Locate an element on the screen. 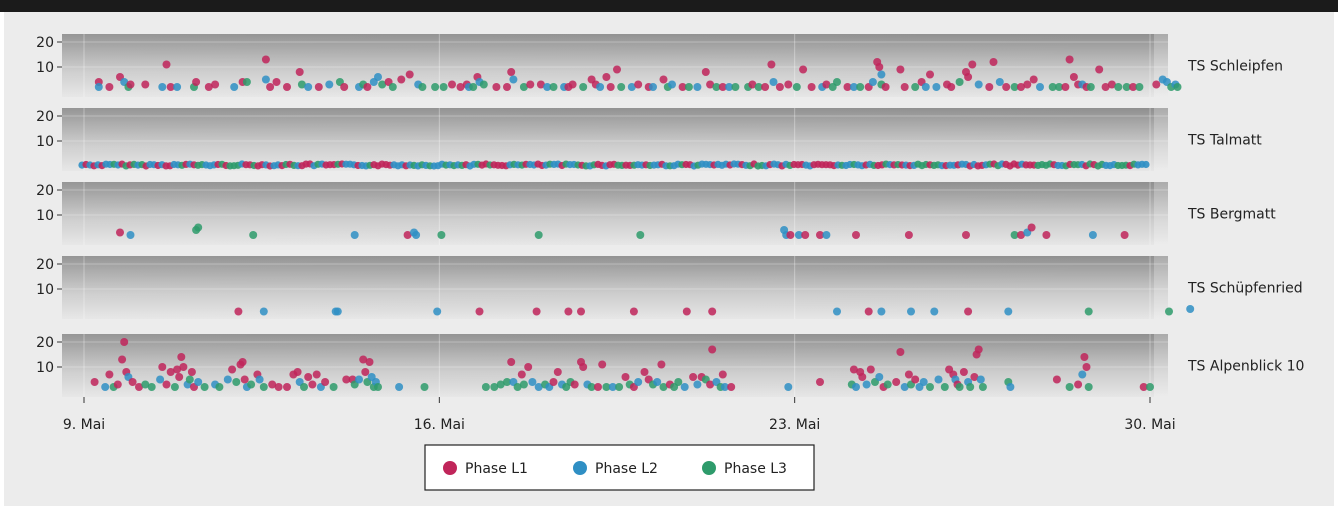 Image resolution: width=1338 pixels, height=506 pixels. legend-swatch is located at coordinates (580, 468).